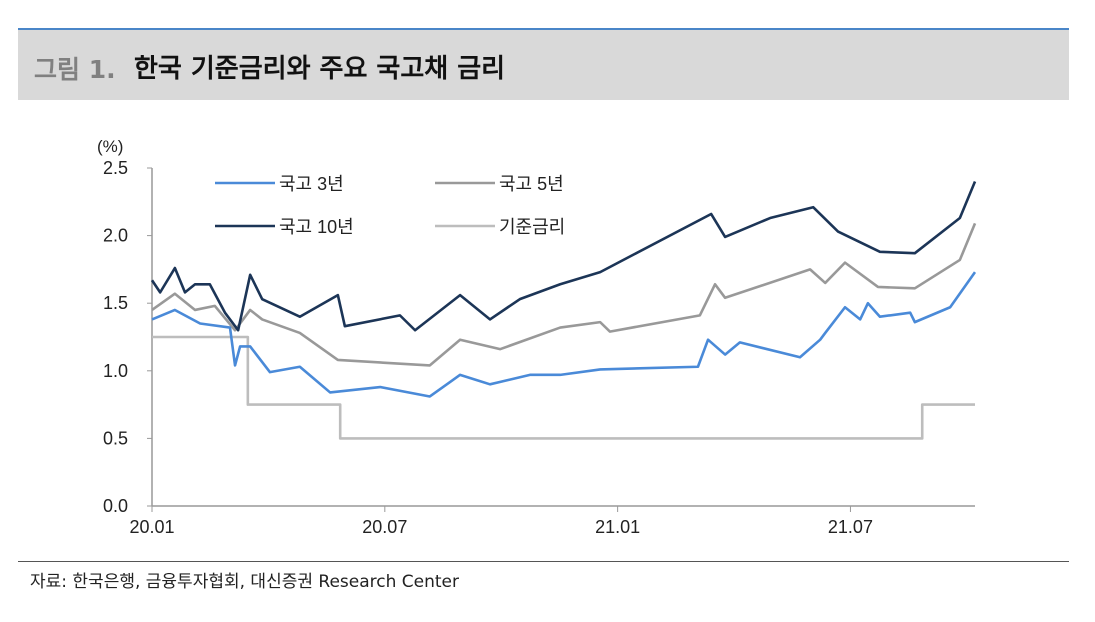 The height and width of the screenshot is (622, 1095). What do you see at coordinates (244, 582) in the screenshot?
I see `source-note: 자료: 한국은행, 금융투자협회, 대신증권 Research Center` at bounding box center [244, 582].